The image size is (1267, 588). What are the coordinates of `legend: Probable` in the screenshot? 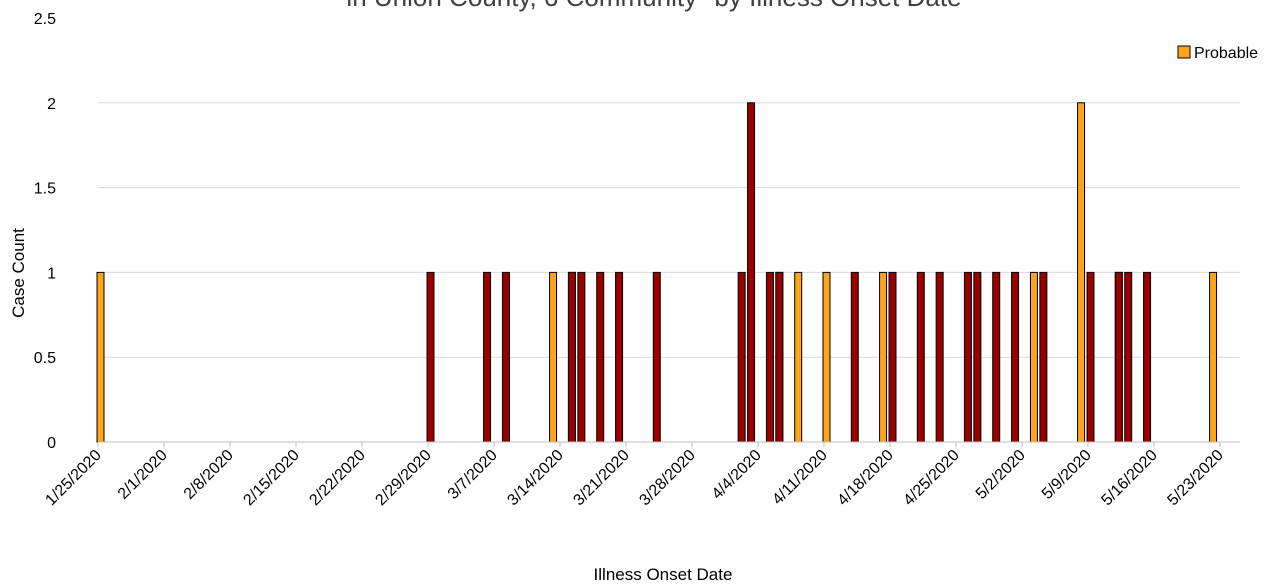 It's located at (1217, 53).